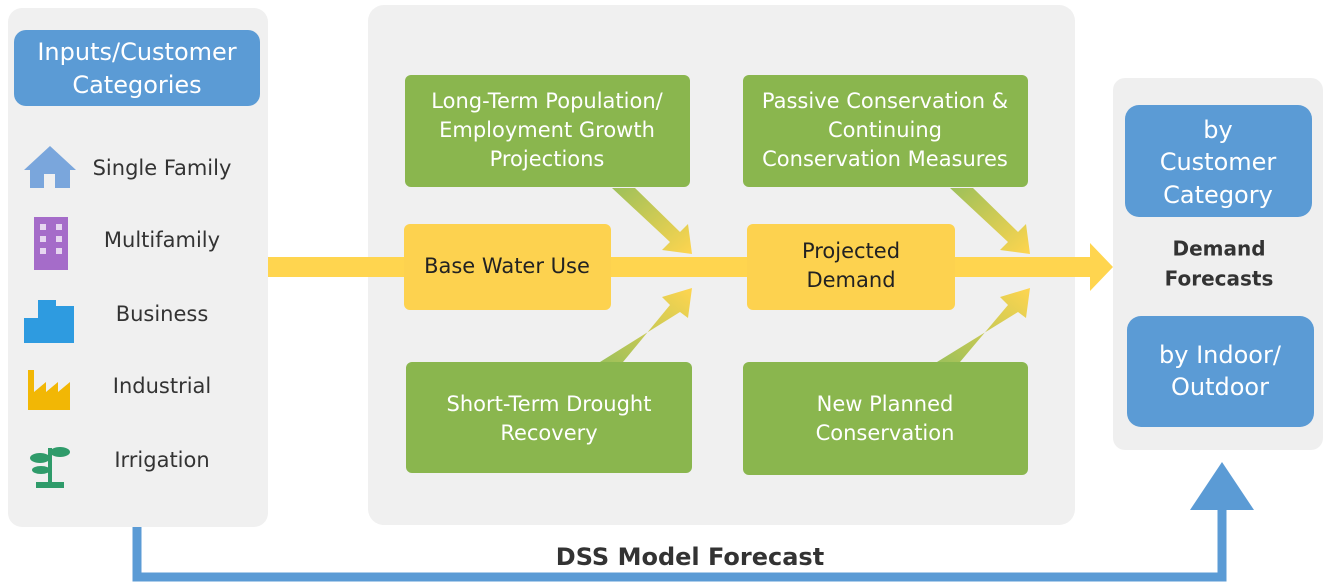  Describe the element at coordinates (161, 460) in the screenshot. I see `category-label: Irrigation` at that location.